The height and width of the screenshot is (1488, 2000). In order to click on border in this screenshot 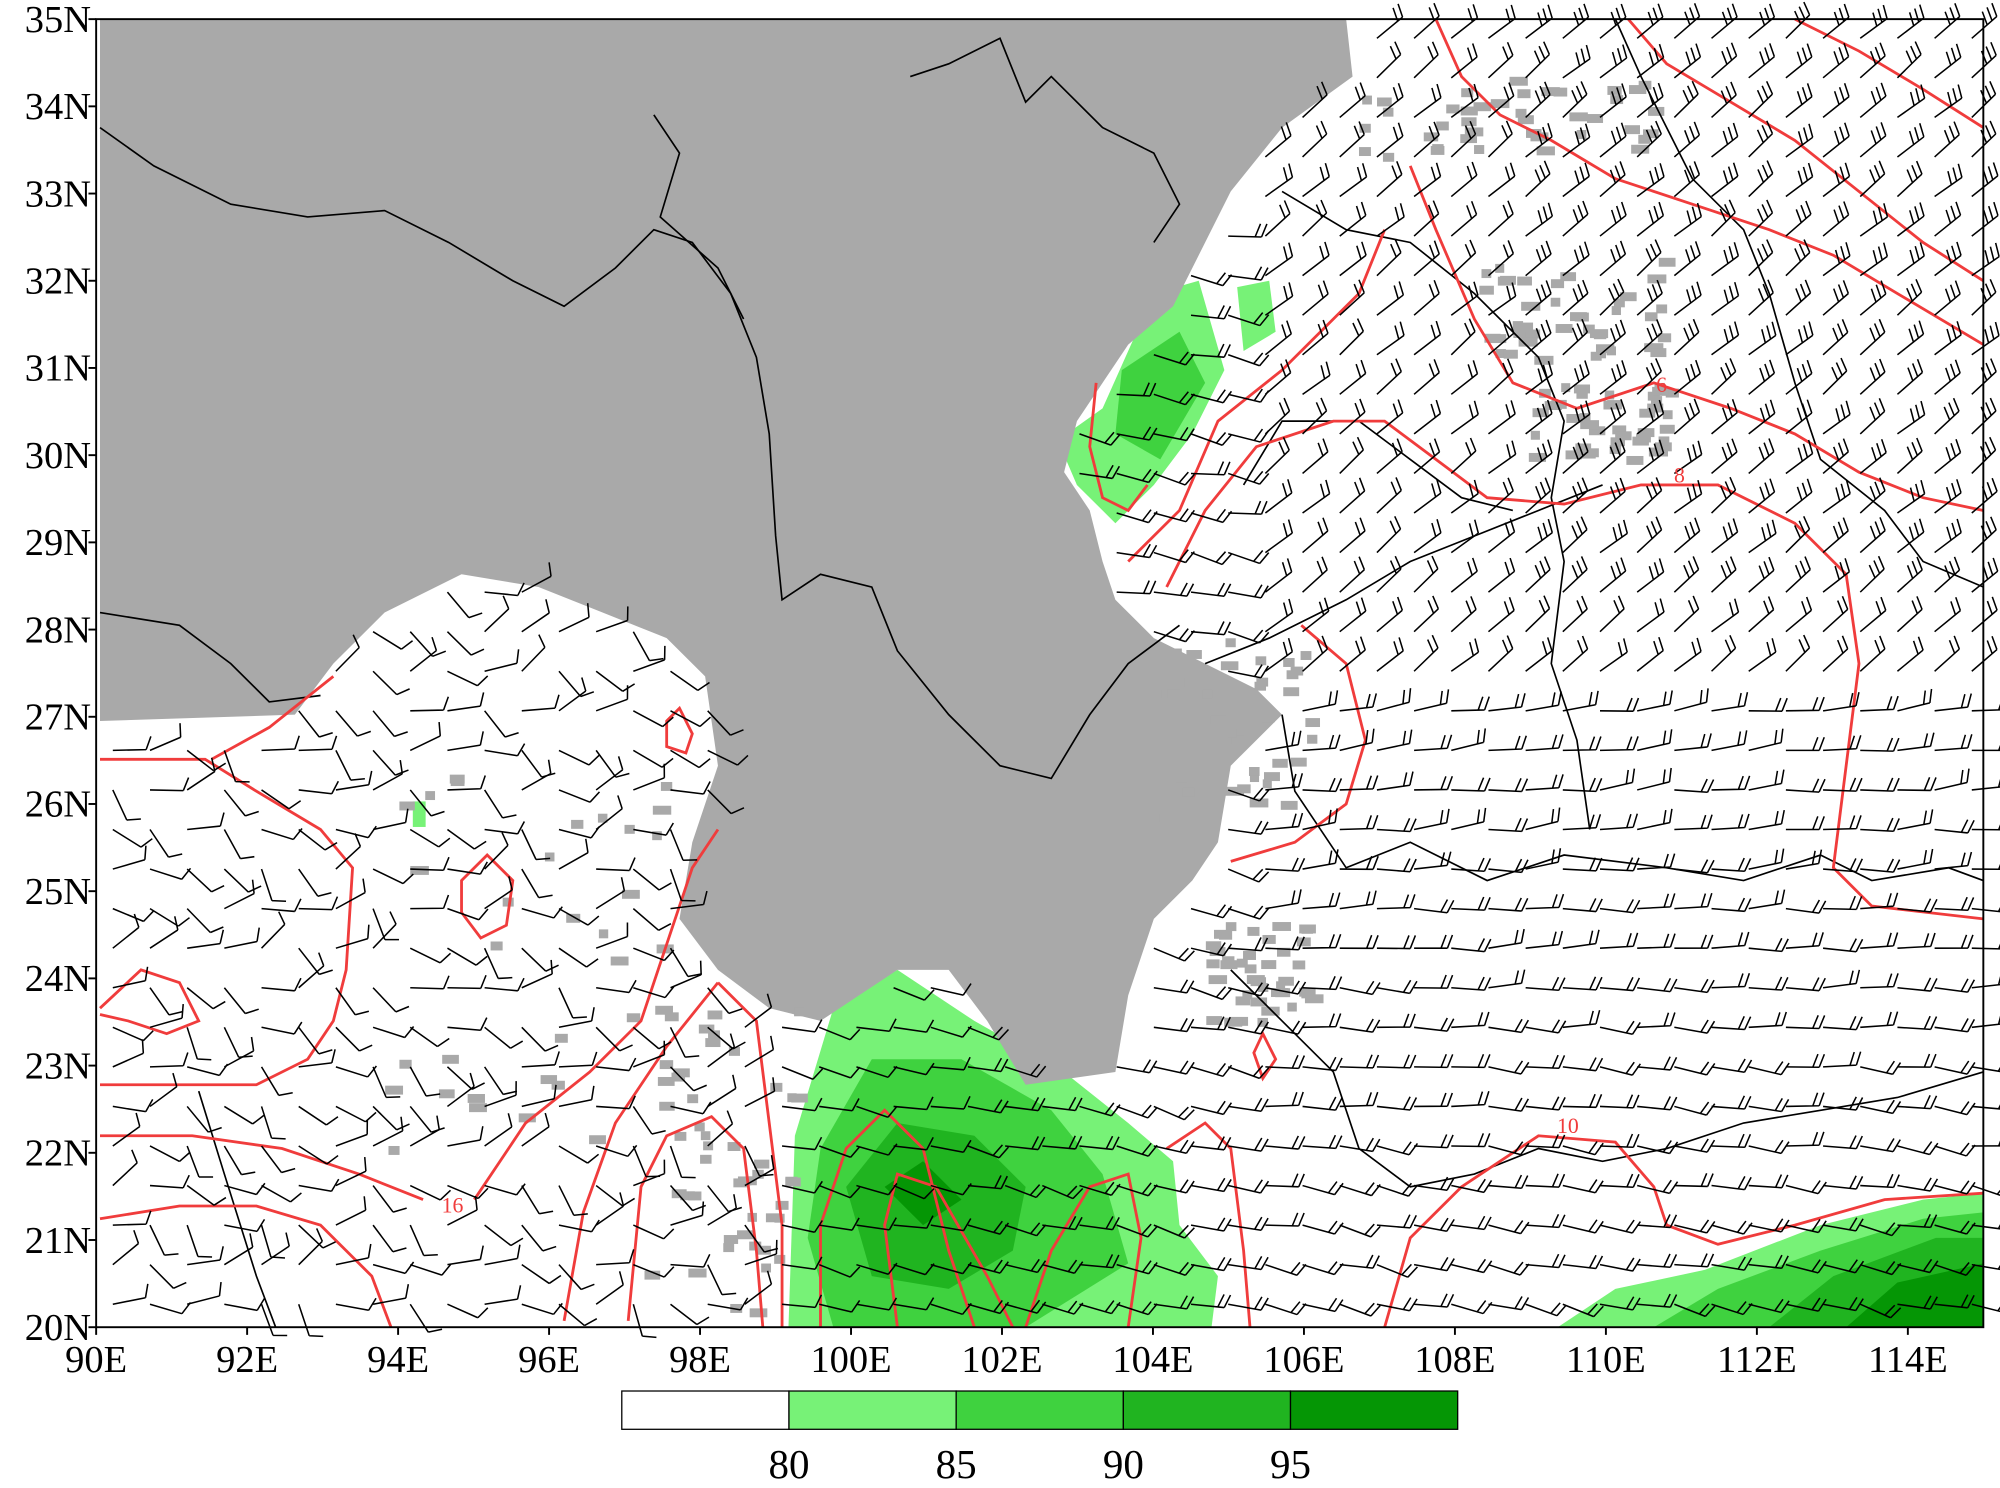, I will do `click(210, 657)`.